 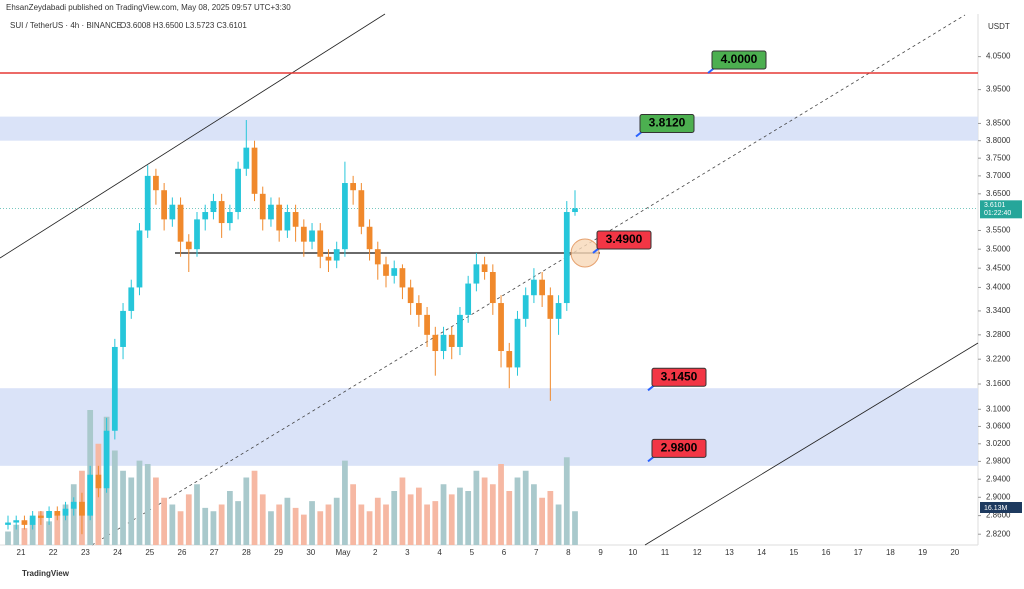 What do you see at coordinates (998, 56) in the screenshot?
I see `y-tick-label: 4.0500` at bounding box center [998, 56].